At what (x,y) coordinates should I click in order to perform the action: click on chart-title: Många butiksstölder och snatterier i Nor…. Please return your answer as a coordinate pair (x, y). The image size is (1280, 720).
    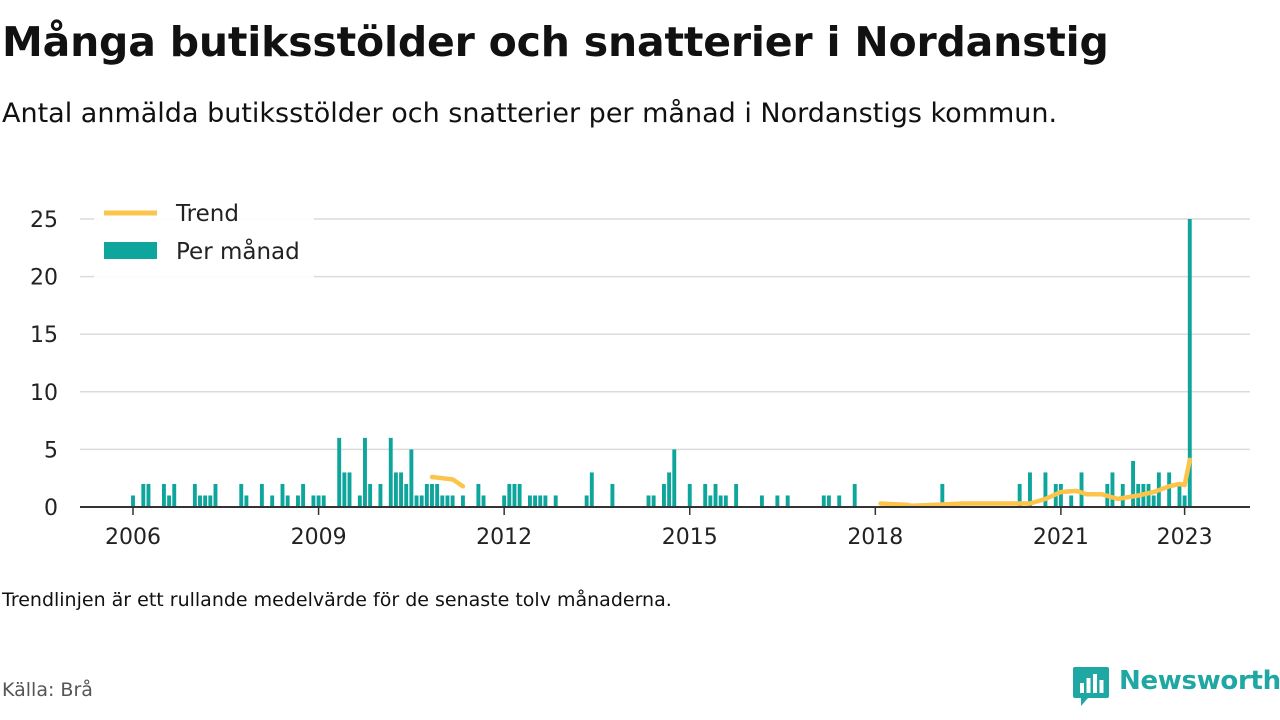
    Looking at the image, I should click on (555, 42).